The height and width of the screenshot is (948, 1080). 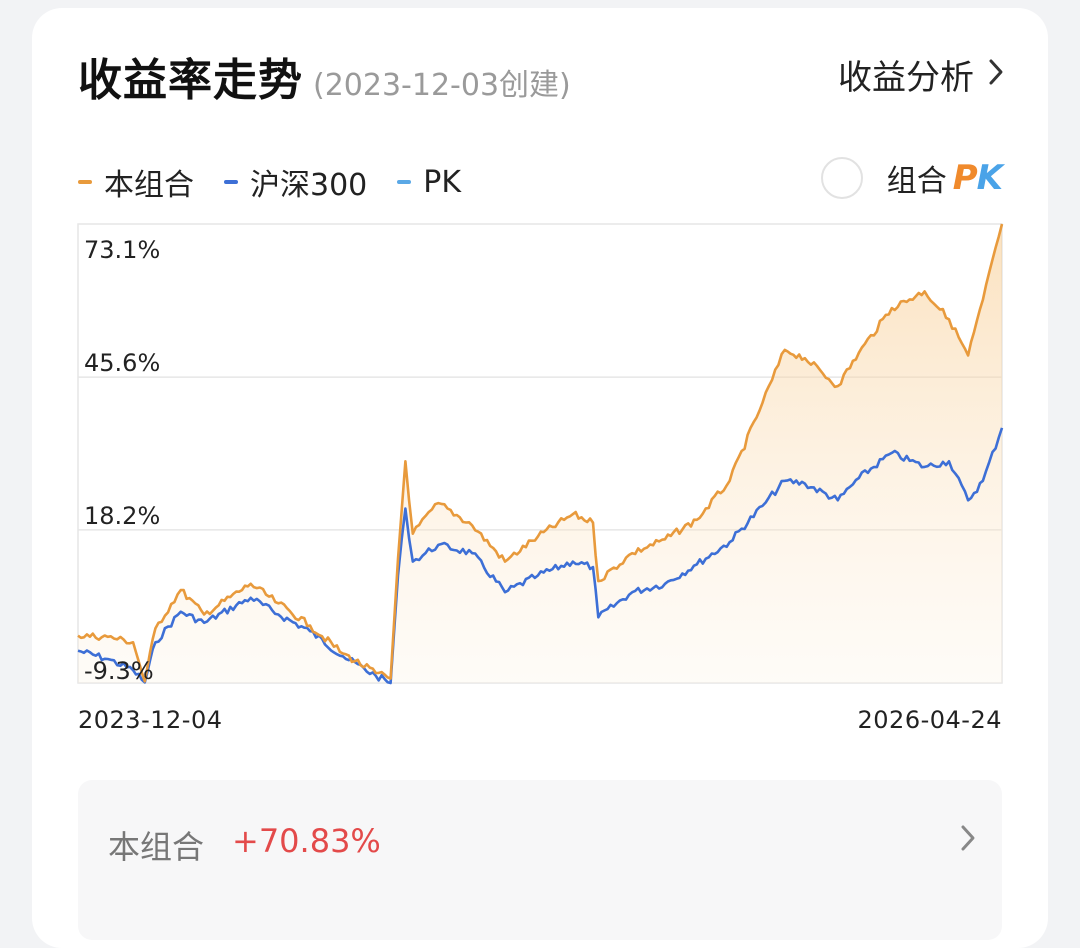 What do you see at coordinates (85, 182) in the screenshot?
I see `legend-swatch-portfolio` at bounding box center [85, 182].